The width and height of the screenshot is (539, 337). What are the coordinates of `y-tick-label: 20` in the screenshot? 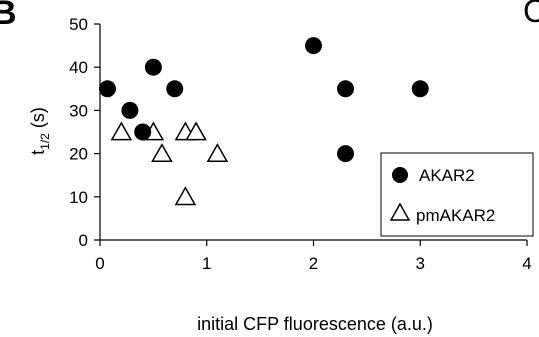 It's located at (78, 154).